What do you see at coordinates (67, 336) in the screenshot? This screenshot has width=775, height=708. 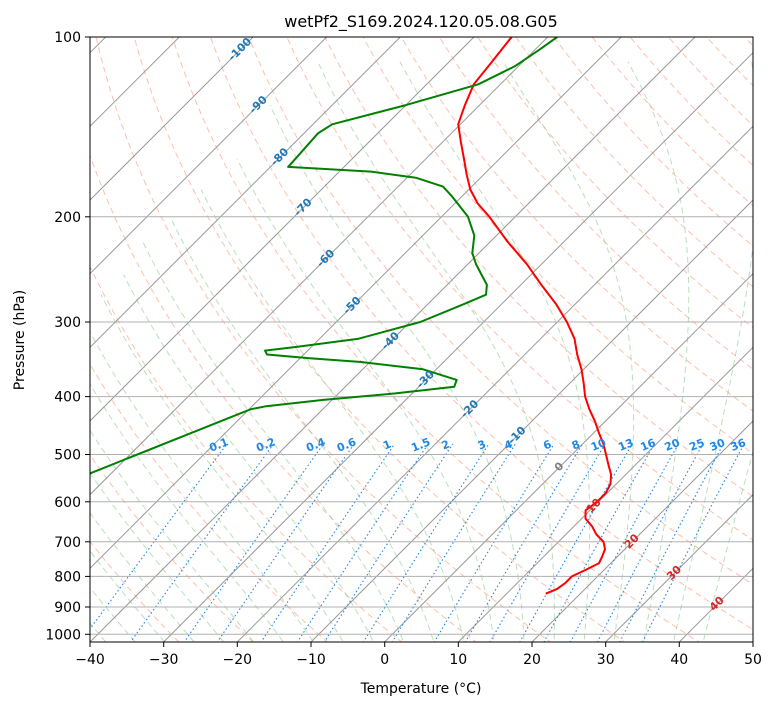 I see `y-axis: 1000 900 800 700 600 500 400 300 200 100` at bounding box center [67, 336].